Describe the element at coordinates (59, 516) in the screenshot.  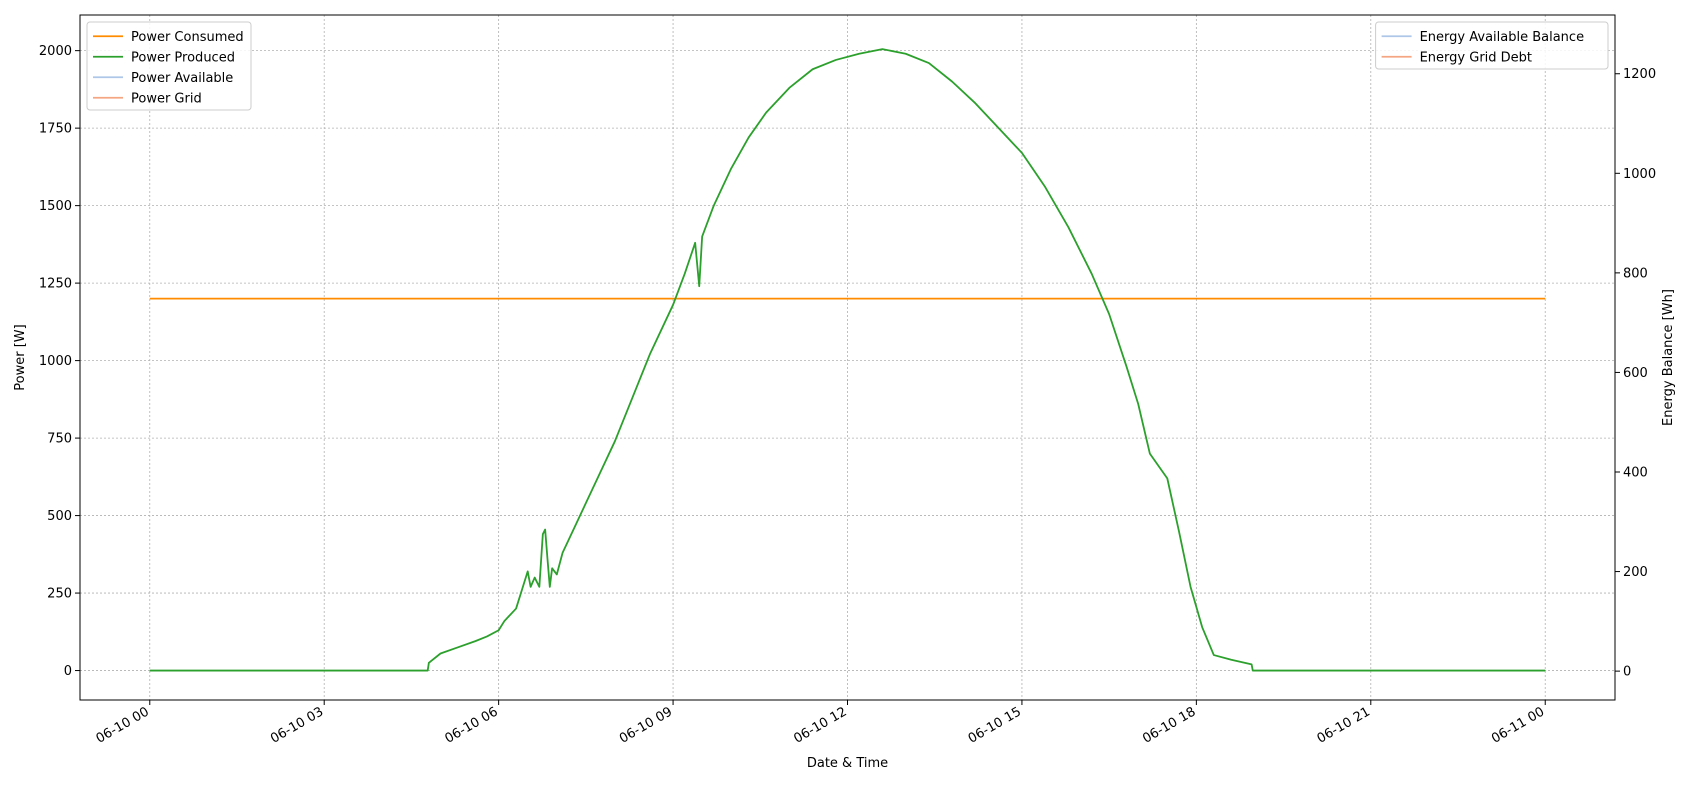
I see `y-tick-label: 500` at that location.